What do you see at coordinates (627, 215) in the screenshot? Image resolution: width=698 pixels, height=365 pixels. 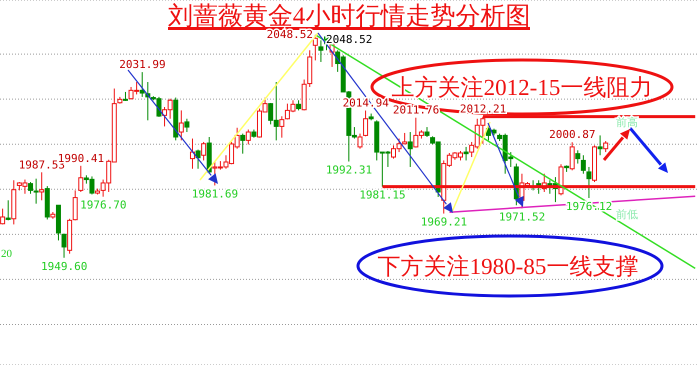 I see `annotation: 前低` at bounding box center [627, 215].